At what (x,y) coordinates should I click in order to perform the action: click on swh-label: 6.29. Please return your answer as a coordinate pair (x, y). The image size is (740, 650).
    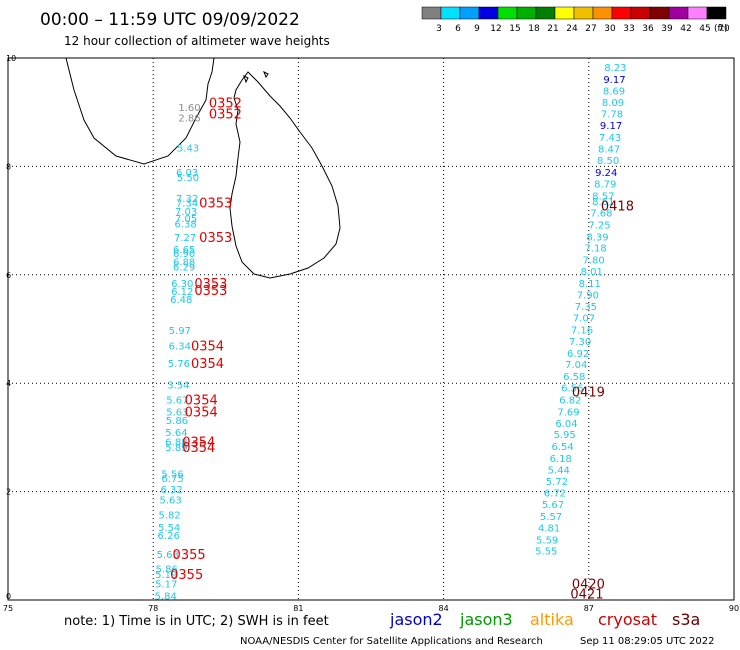
    Looking at the image, I should click on (184, 268).